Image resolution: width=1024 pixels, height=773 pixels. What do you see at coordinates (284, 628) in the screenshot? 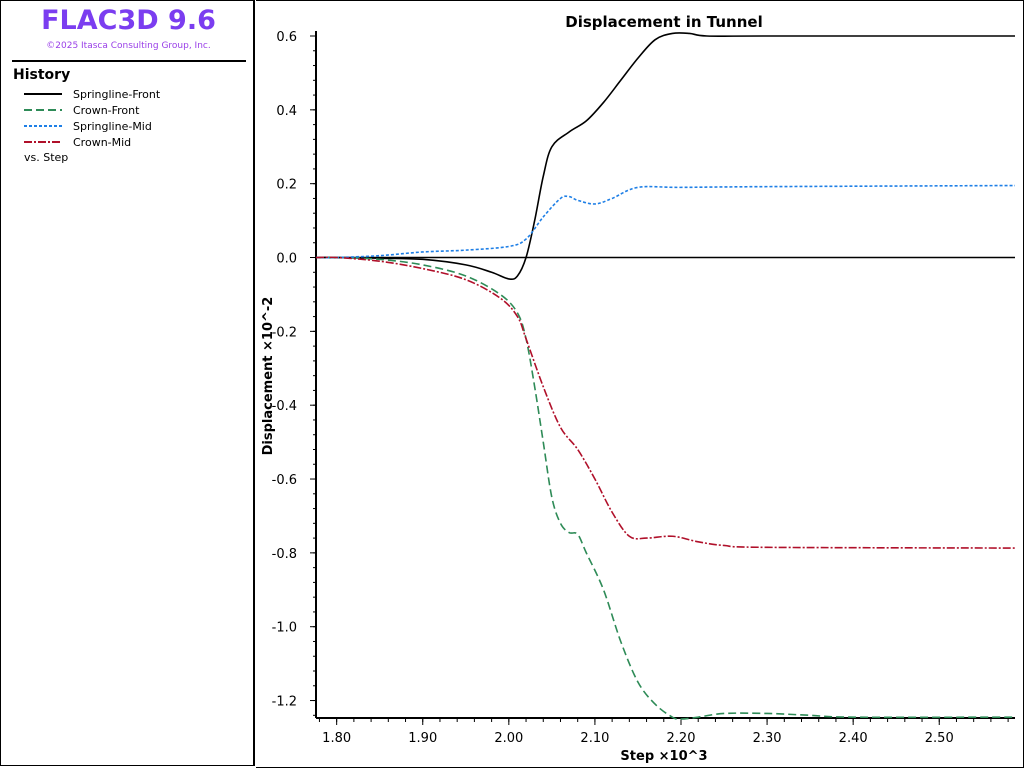
I see `y-tick-label: -1.0` at bounding box center [284, 628].